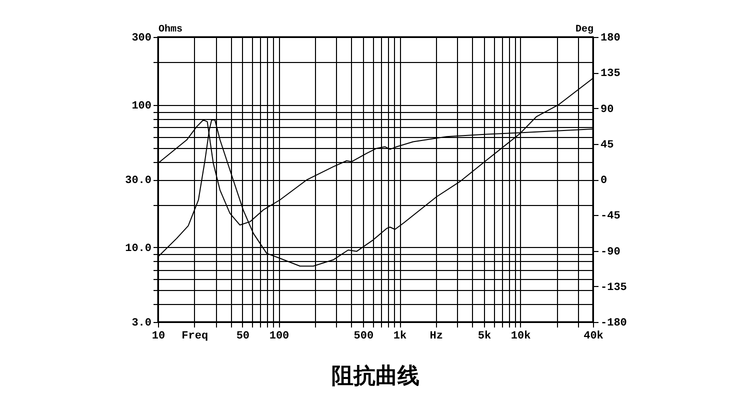  What do you see at coordinates (400, 336) in the screenshot?
I see `x-tick-label: 1k` at bounding box center [400, 336].